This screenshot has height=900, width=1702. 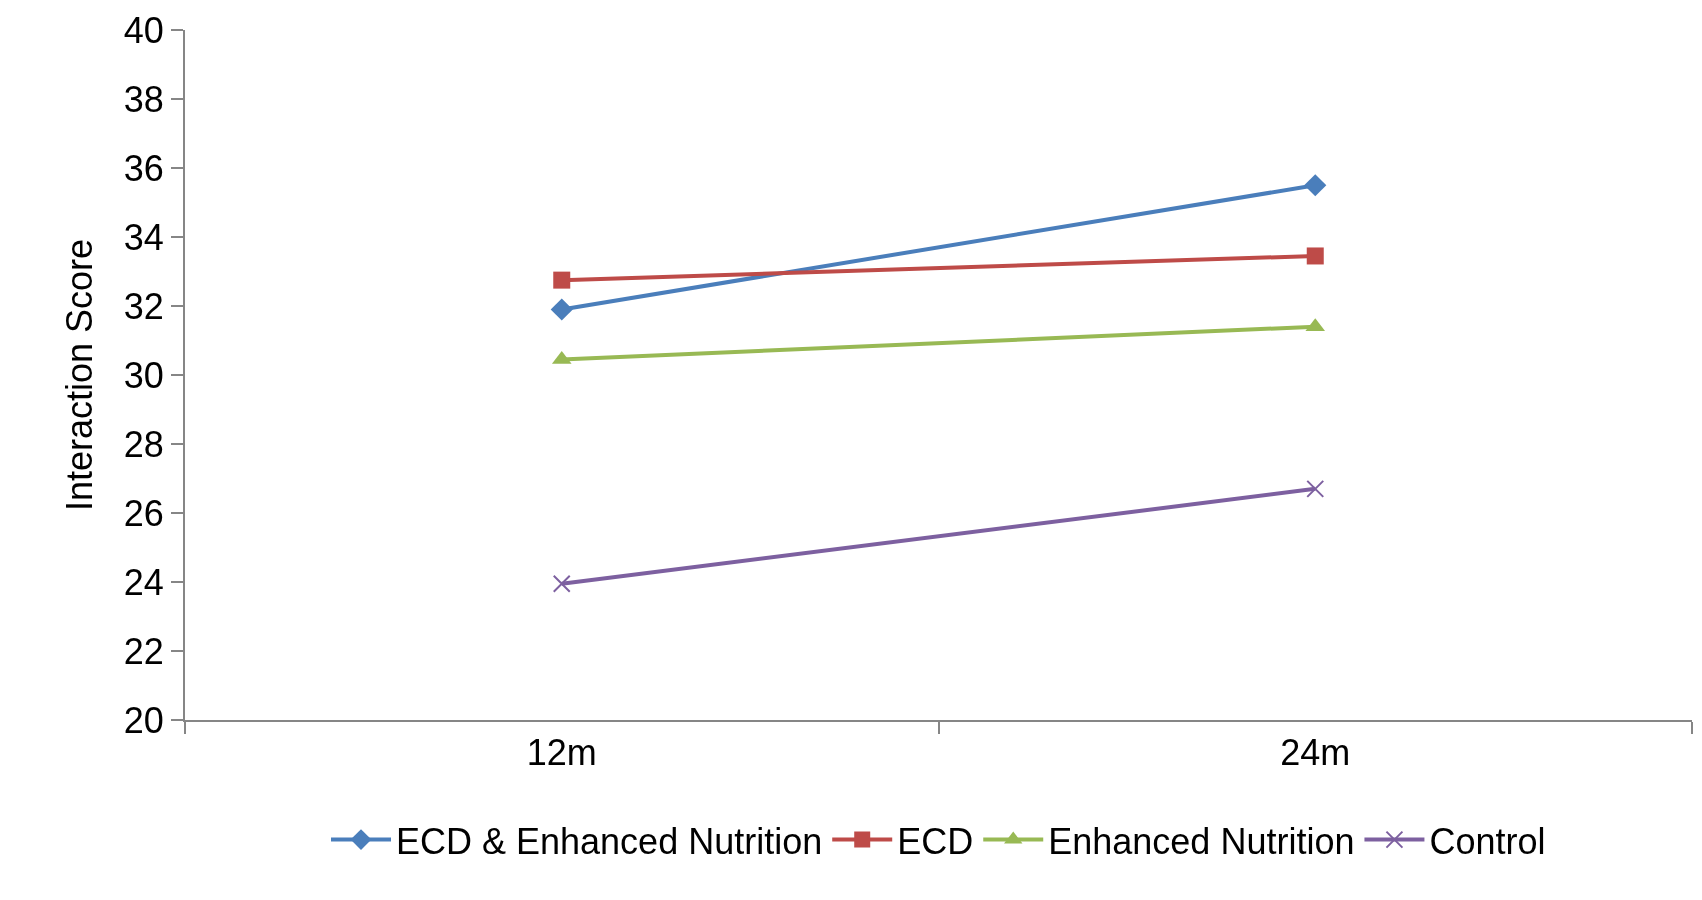 What do you see at coordinates (1487, 841) in the screenshot?
I see `legend-label: Control` at bounding box center [1487, 841].